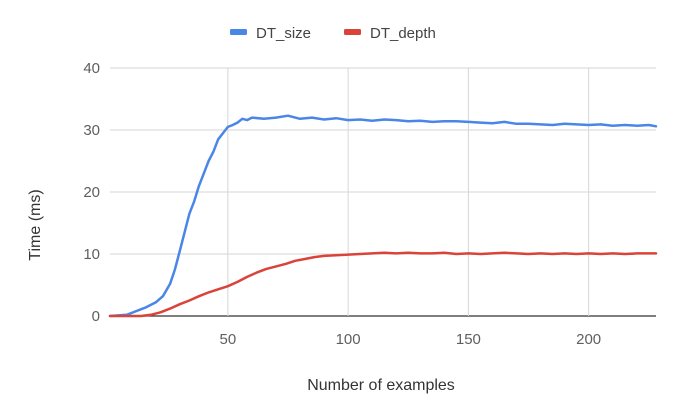 The height and width of the screenshot is (418, 677). What do you see at coordinates (333, 33) in the screenshot?
I see `legend: DT_size DT_depth` at bounding box center [333, 33].